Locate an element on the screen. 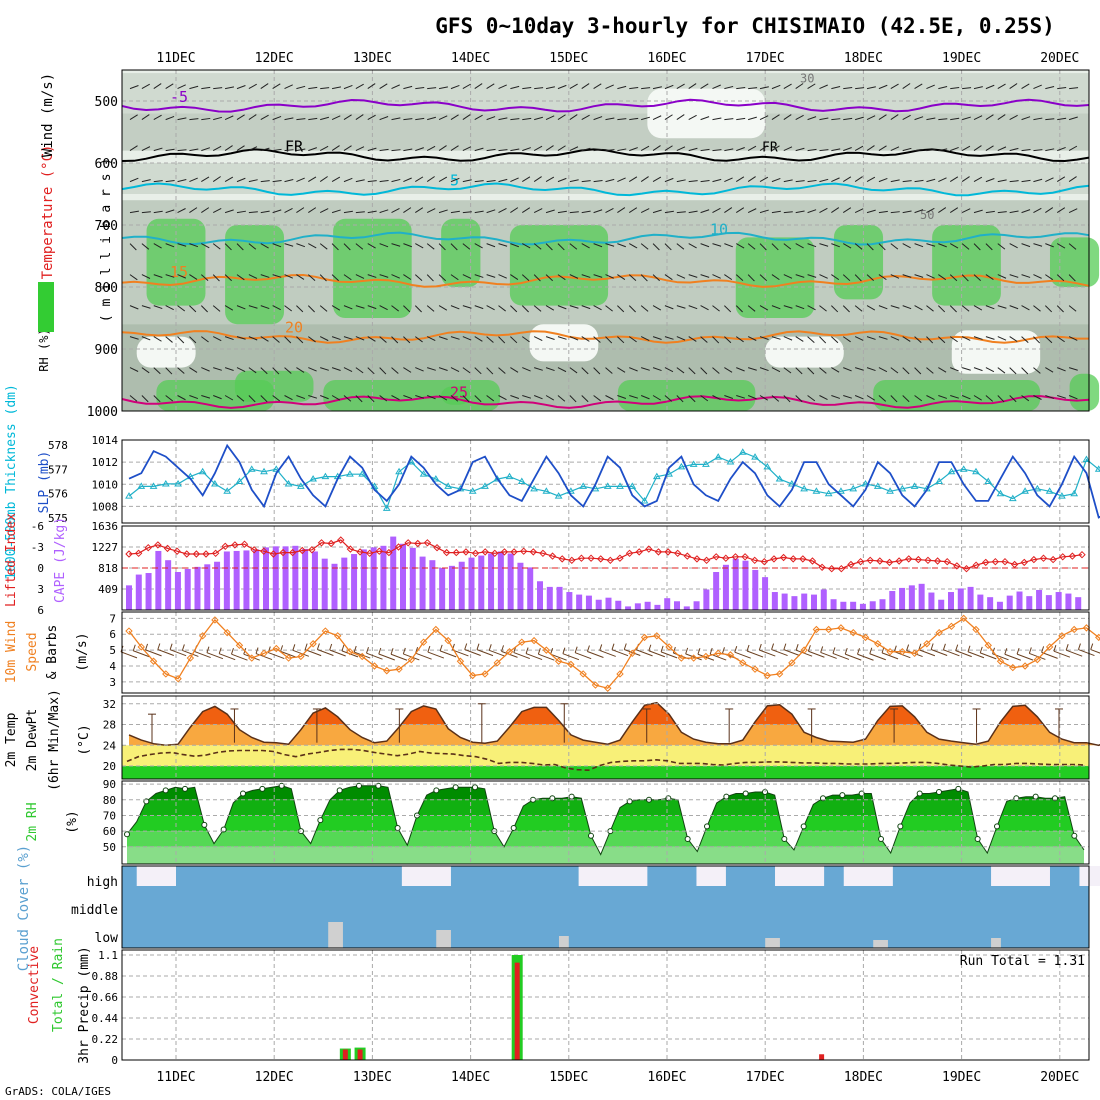 This screenshot has height=1100, width=1100. cloud-border is located at coordinates (605, 907).